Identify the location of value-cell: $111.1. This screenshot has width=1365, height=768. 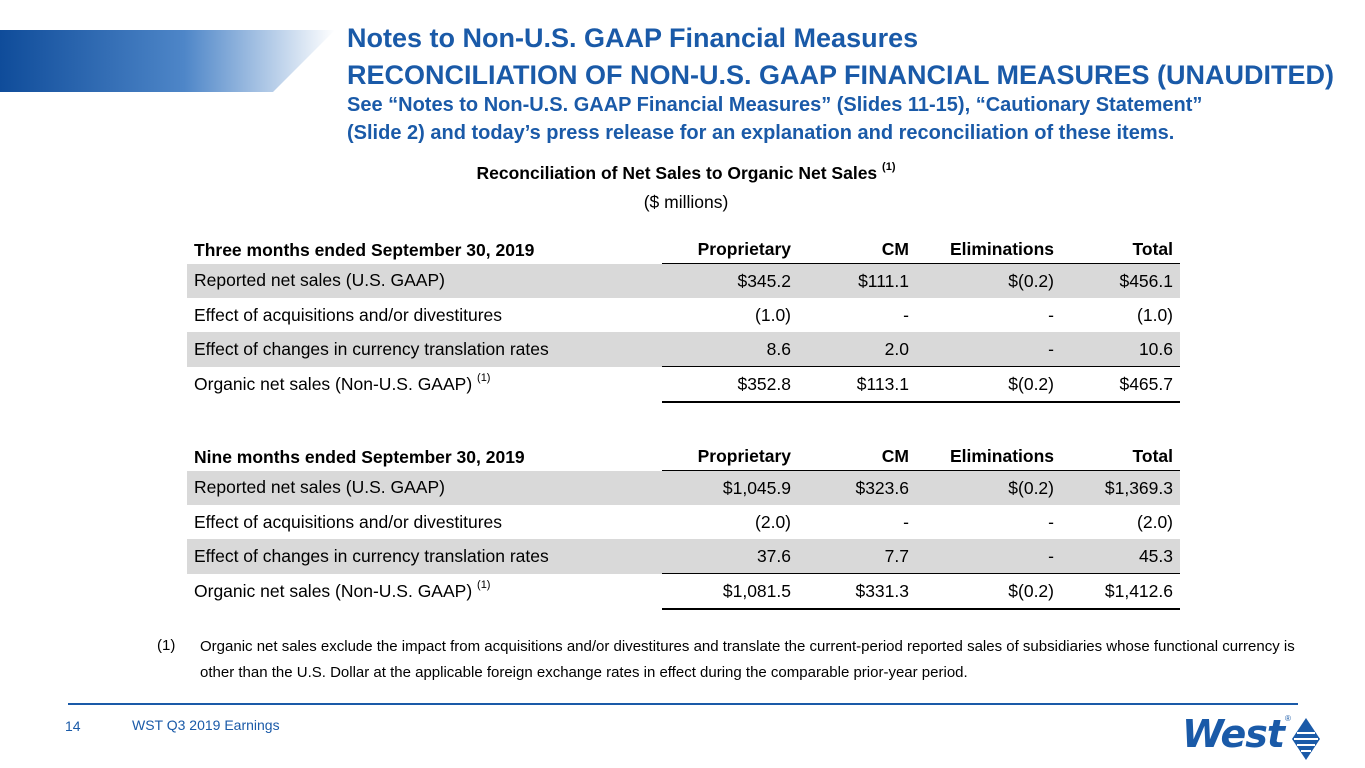
(857, 280).